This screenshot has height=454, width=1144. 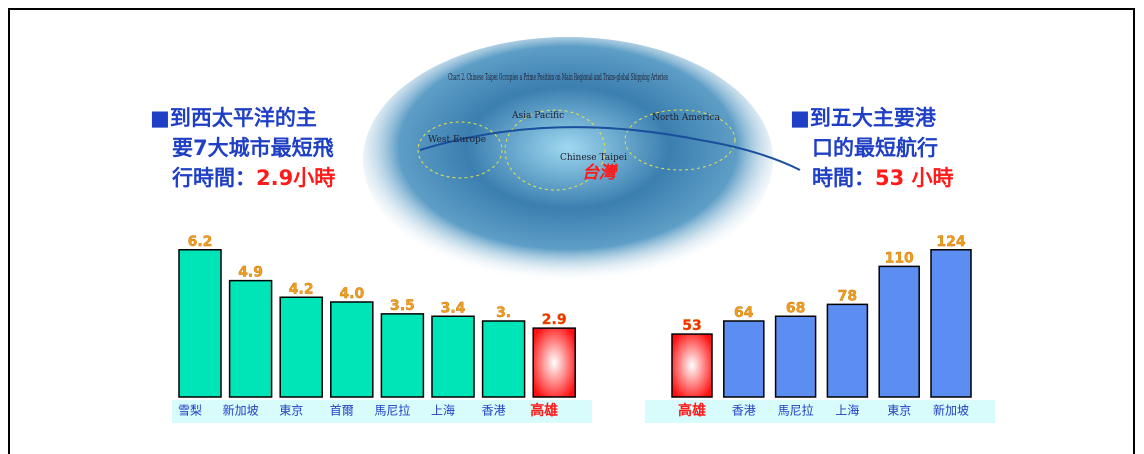 I want to click on value-label: 6.2, so click(x=200, y=242).